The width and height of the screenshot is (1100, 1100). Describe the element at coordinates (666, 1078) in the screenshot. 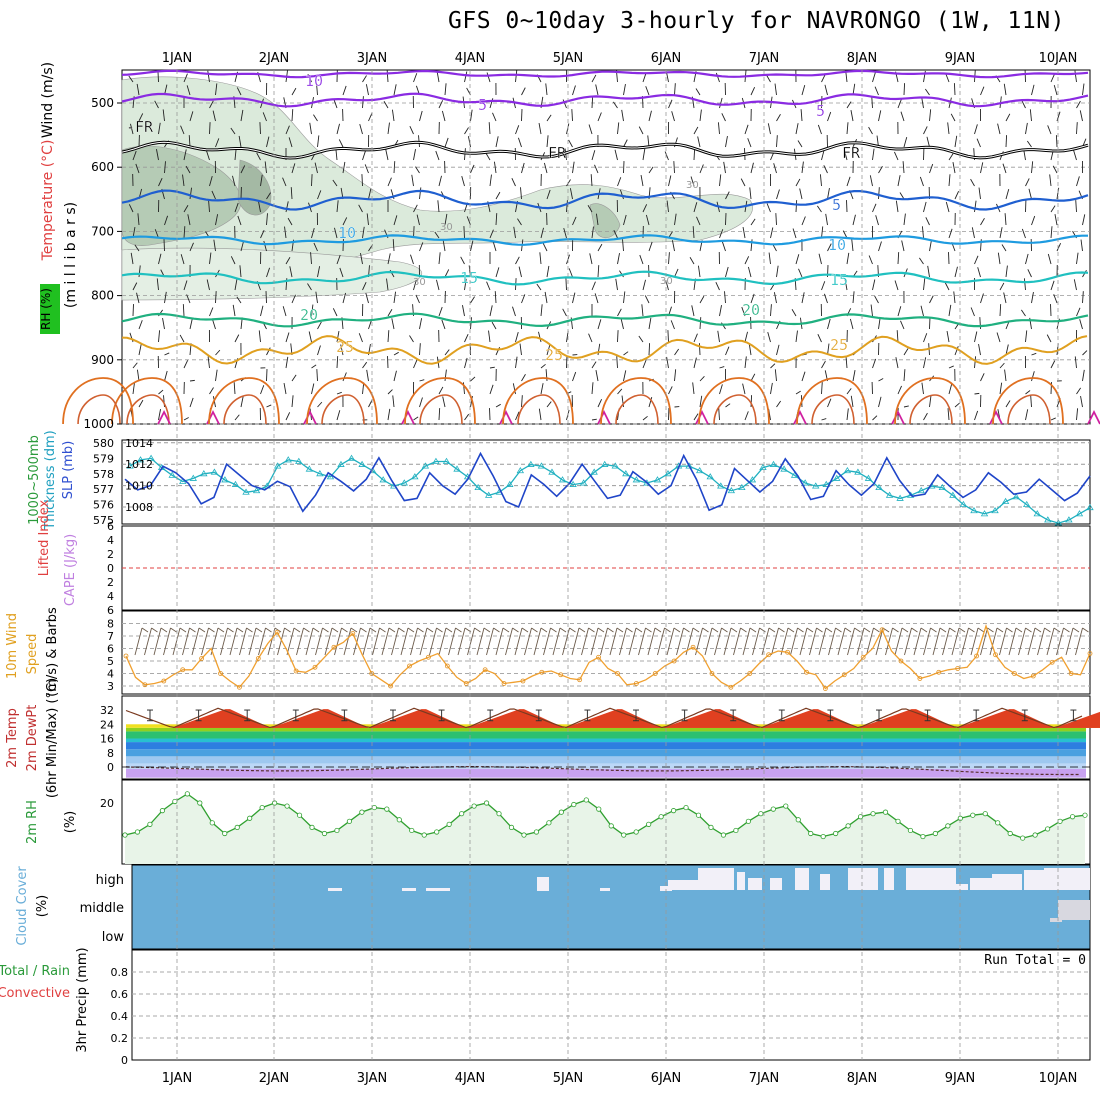

I see `day-label-bottom: 6JAN` at that location.